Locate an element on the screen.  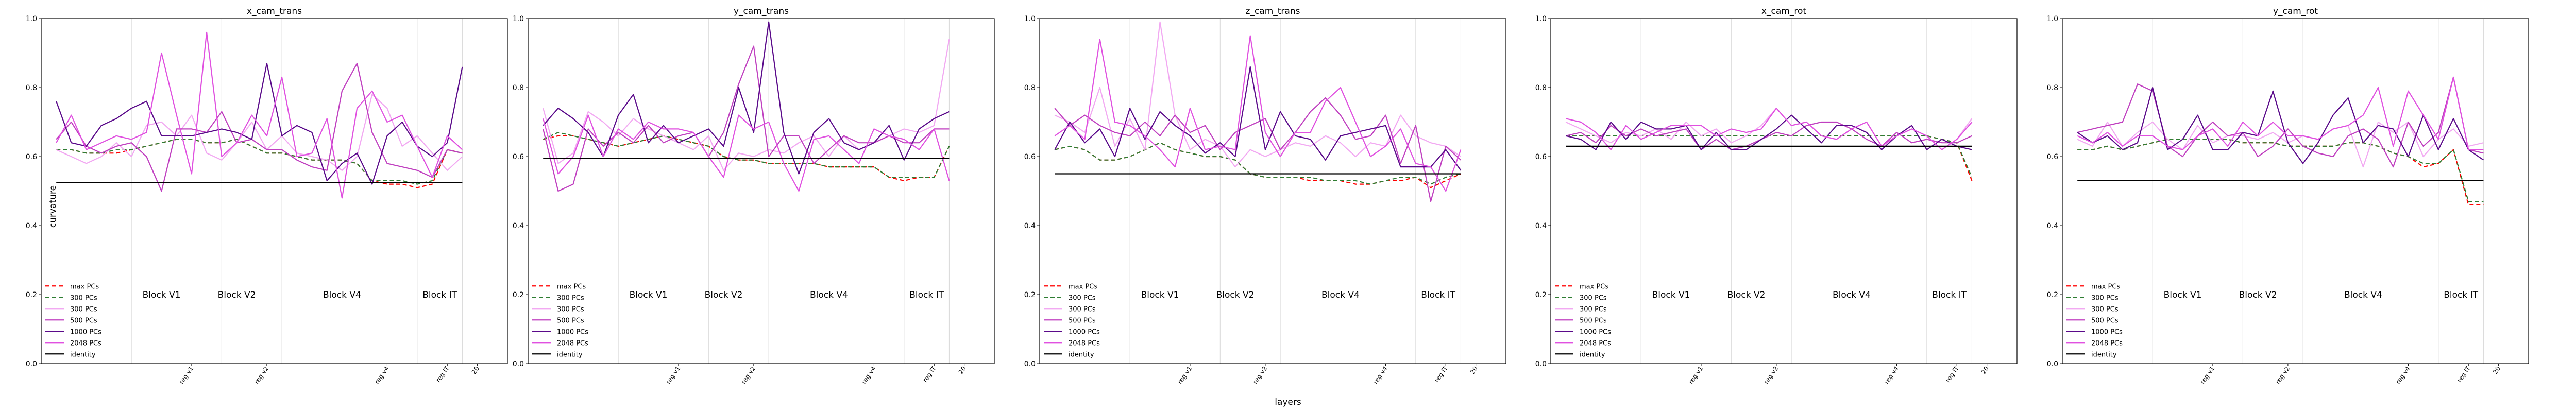
subplot-title: z_cam_trans is located at coordinates (1273, 11).